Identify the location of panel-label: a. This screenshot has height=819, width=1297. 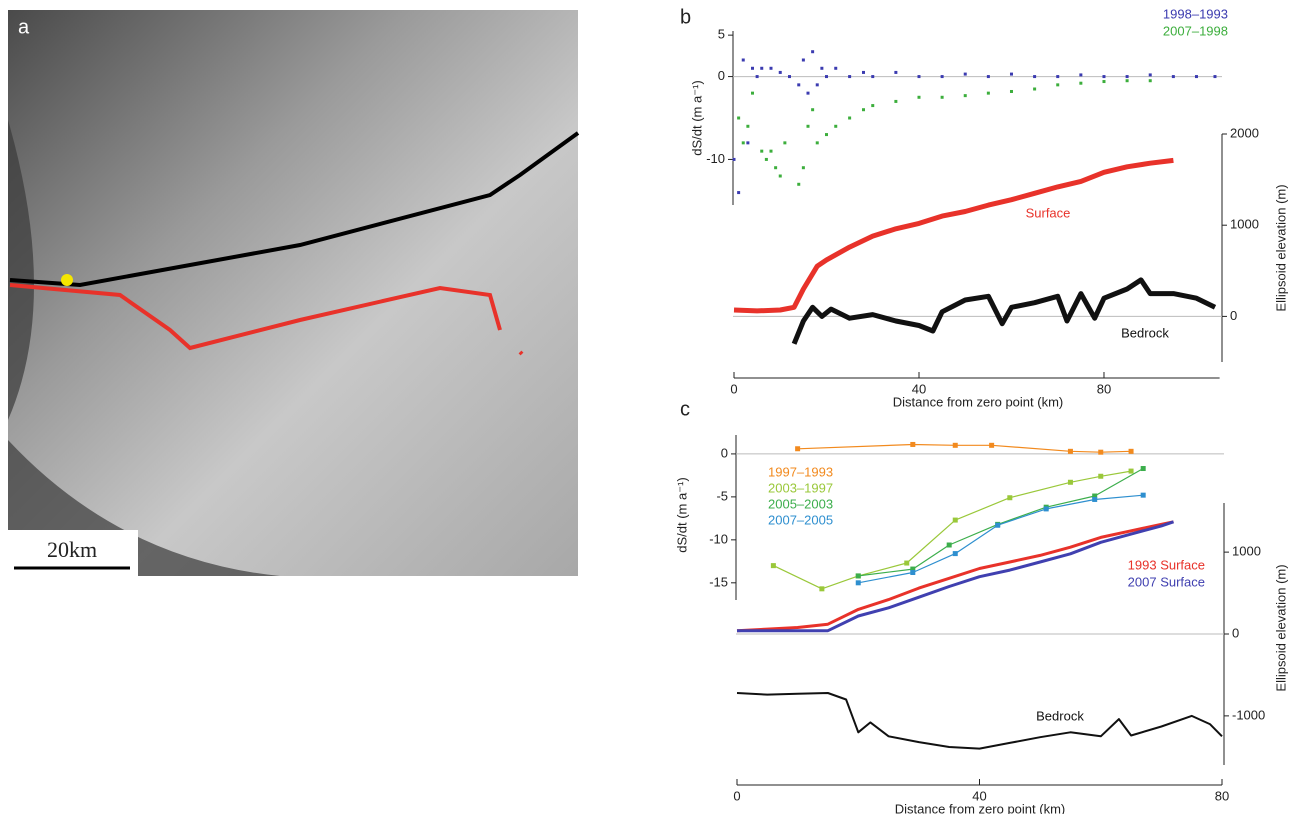
(24, 27).